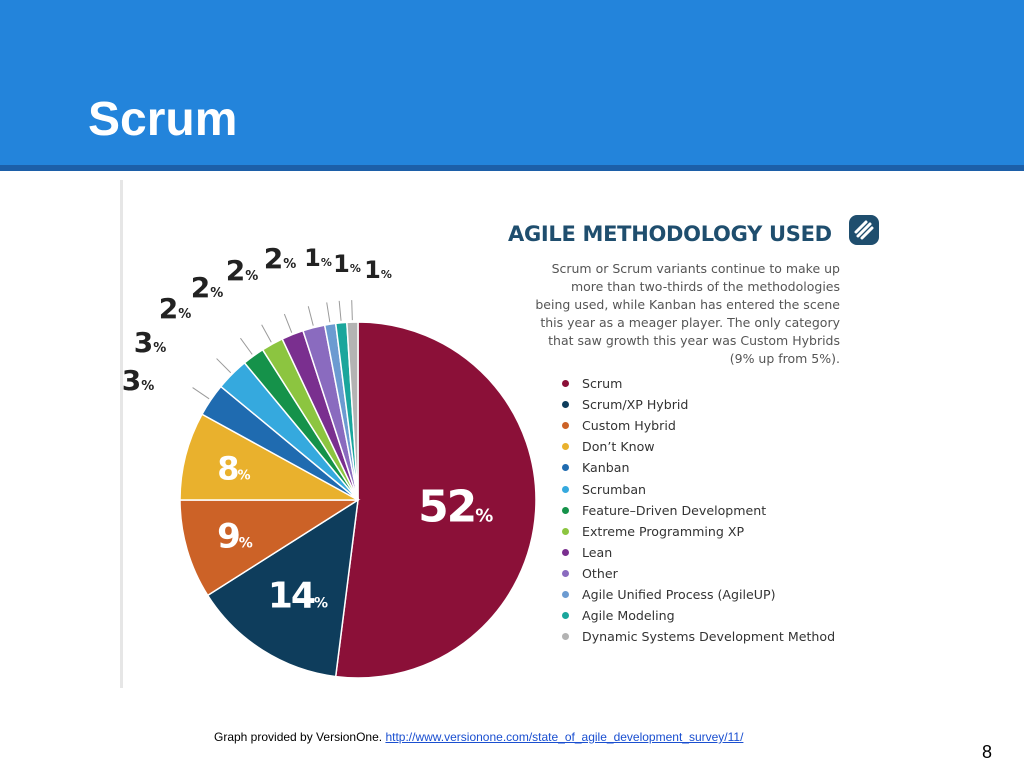 This screenshot has width=1024, height=768. Describe the element at coordinates (455, 507) in the screenshot. I see `data-label-scrum: 52%` at that location.